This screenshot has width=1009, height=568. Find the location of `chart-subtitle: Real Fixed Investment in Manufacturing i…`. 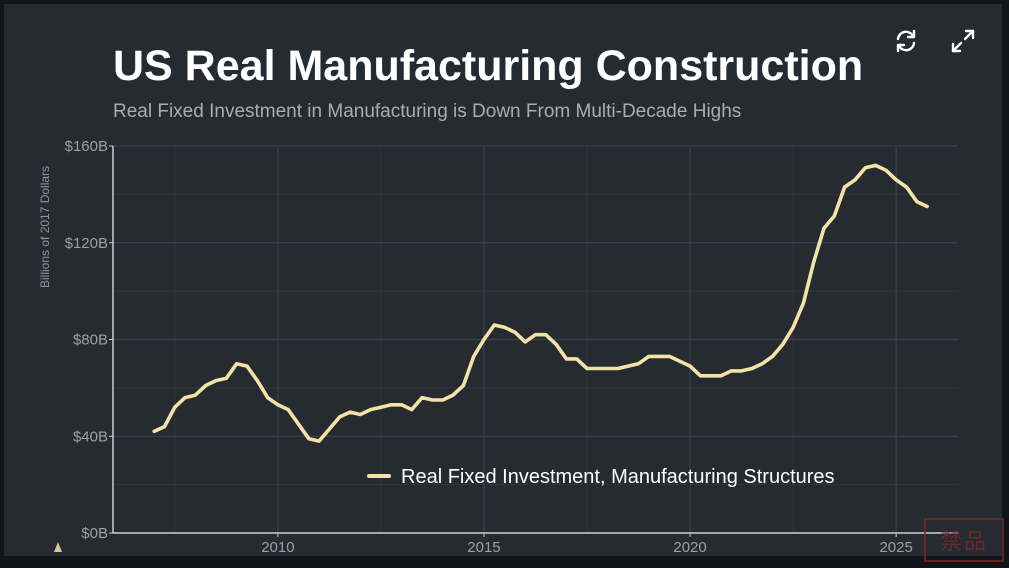

chart-subtitle: Real Fixed Investment in Manufacturing i… is located at coordinates (427, 111).